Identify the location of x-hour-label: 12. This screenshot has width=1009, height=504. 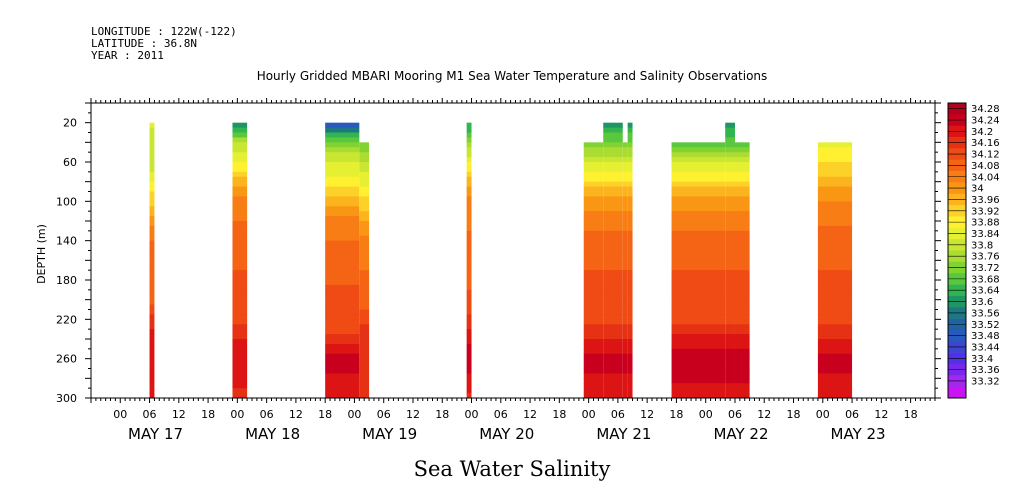
(764, 414).